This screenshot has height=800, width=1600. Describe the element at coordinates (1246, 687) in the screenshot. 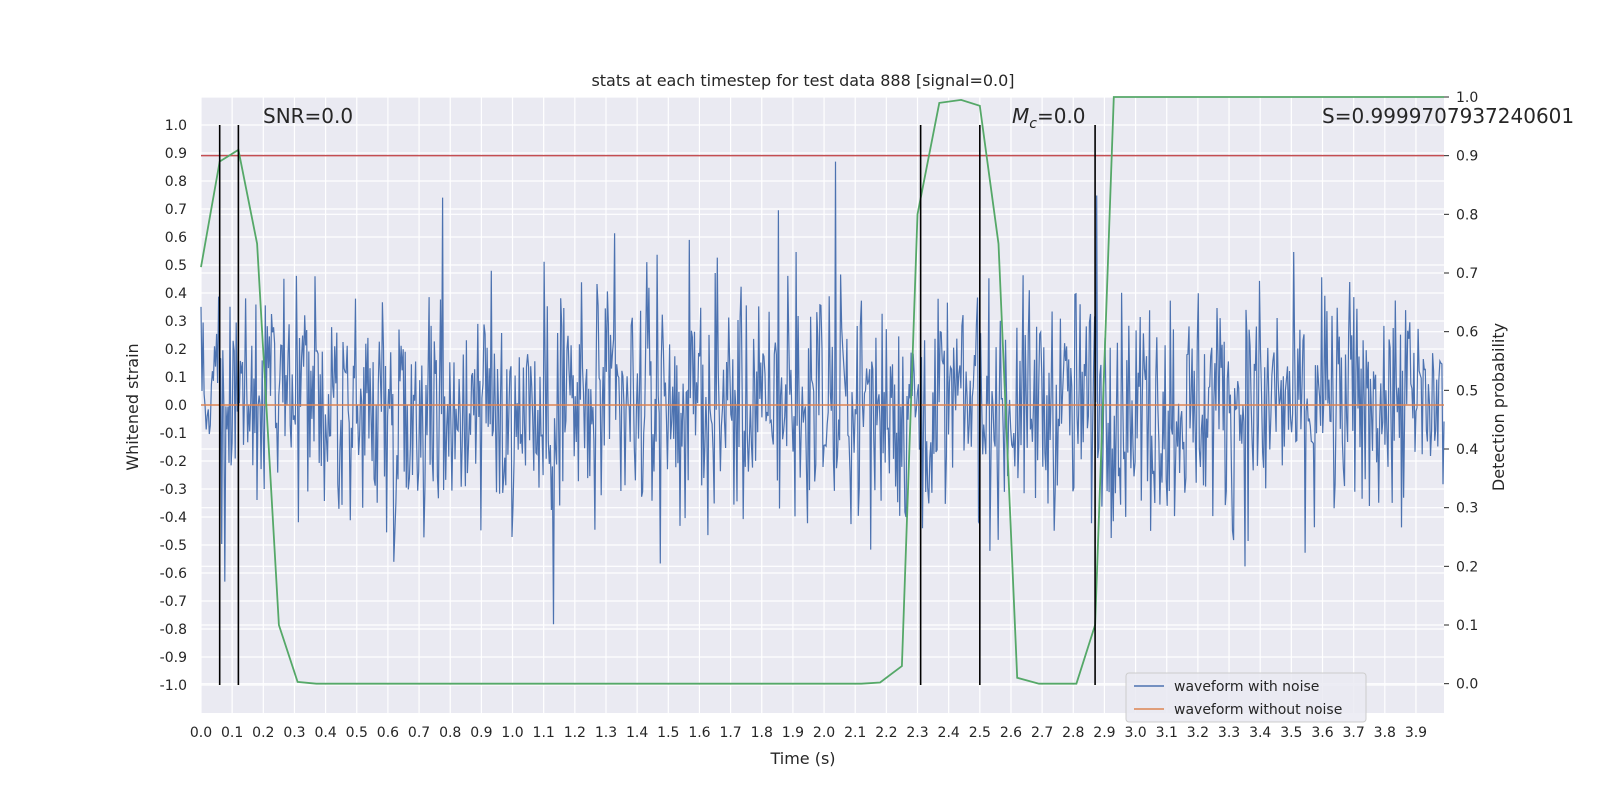

I see `legend-label-noise: waveform with noise` at that location.